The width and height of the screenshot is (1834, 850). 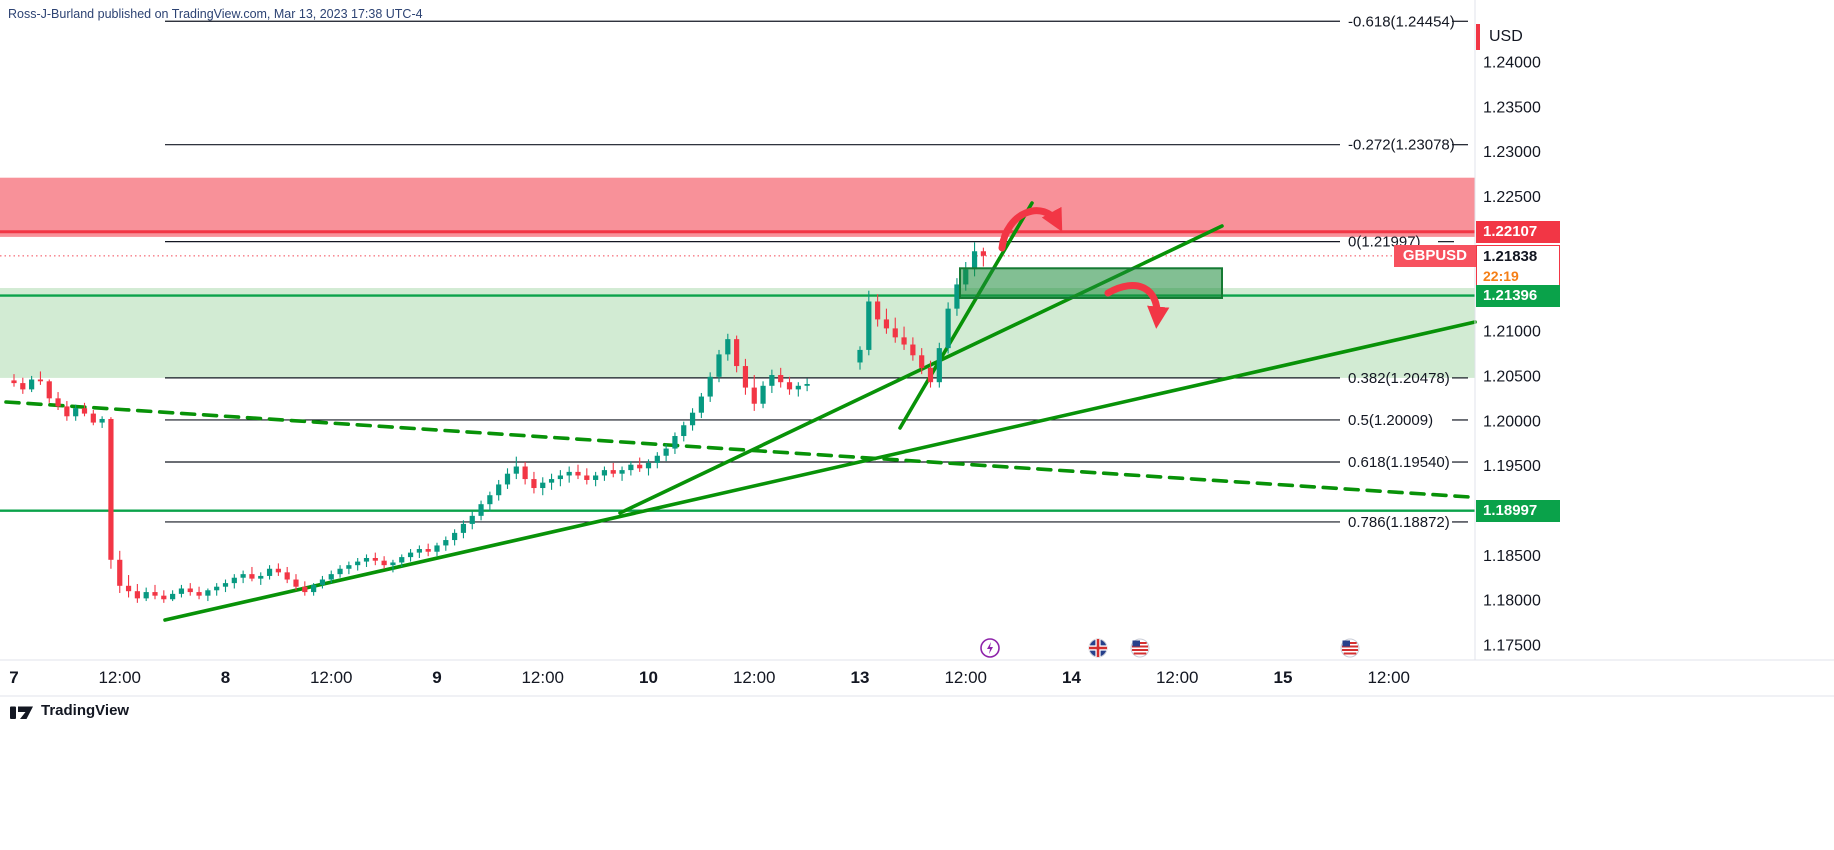 What do you see at coordinates (1399, 462) in the screenshot?
I see `fib-label-5: 0.618(1.19540)` at bounding box center [1399, 462].